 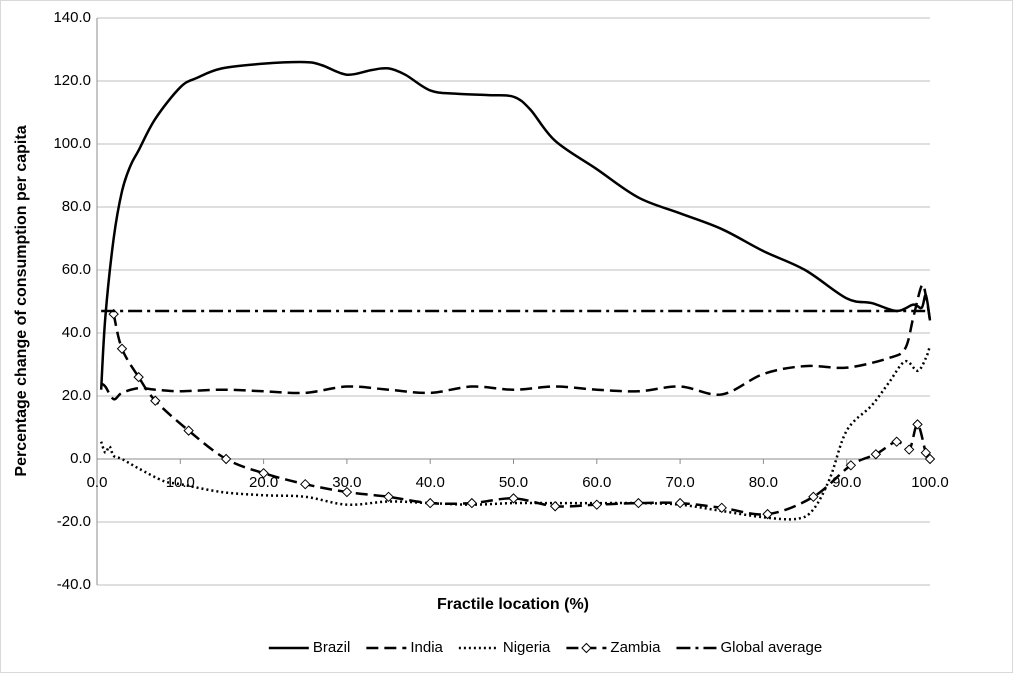 I want to click on x-tick-label: 80.0, so click(x=763, y=482).